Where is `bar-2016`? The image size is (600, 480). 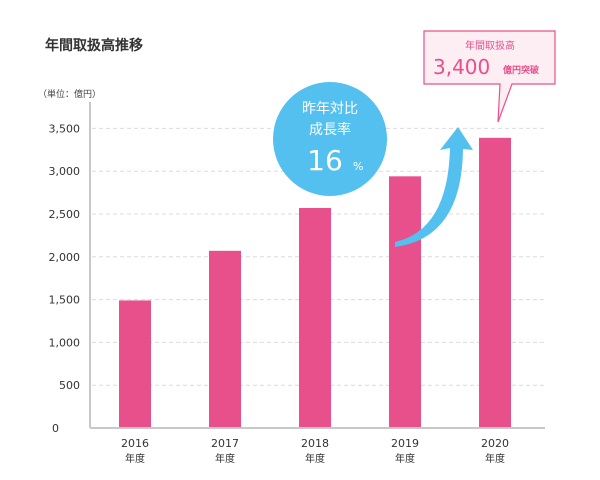
bar-2016 is located at coordinates (135, 364).